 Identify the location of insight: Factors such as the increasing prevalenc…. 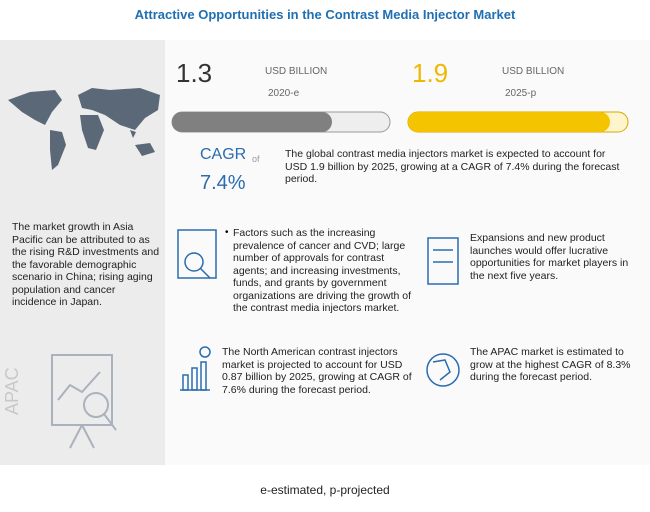
(322, 270).